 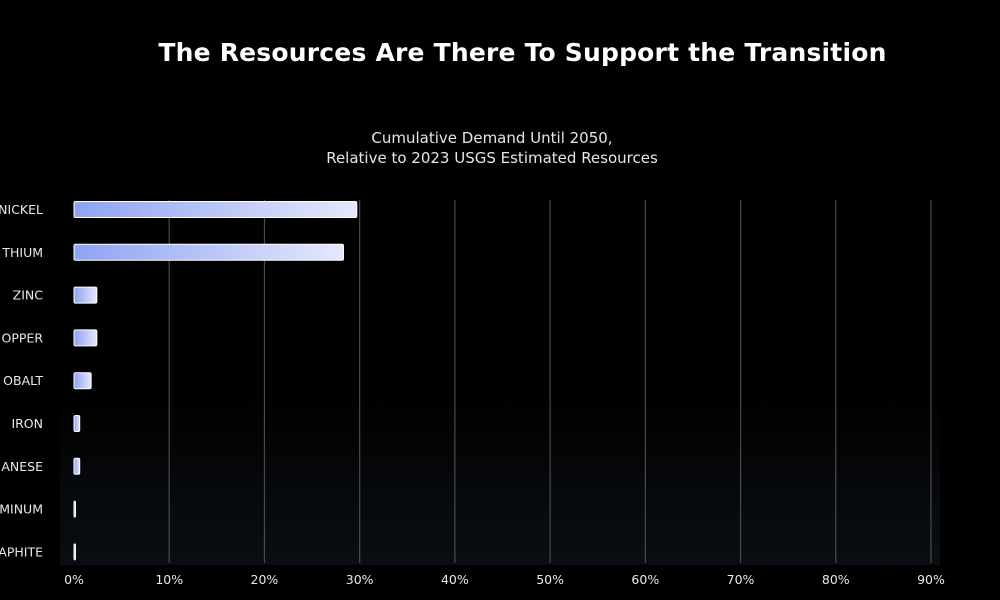 I want to click on category-label-copper: OPPER, so click(x=23, y=337).